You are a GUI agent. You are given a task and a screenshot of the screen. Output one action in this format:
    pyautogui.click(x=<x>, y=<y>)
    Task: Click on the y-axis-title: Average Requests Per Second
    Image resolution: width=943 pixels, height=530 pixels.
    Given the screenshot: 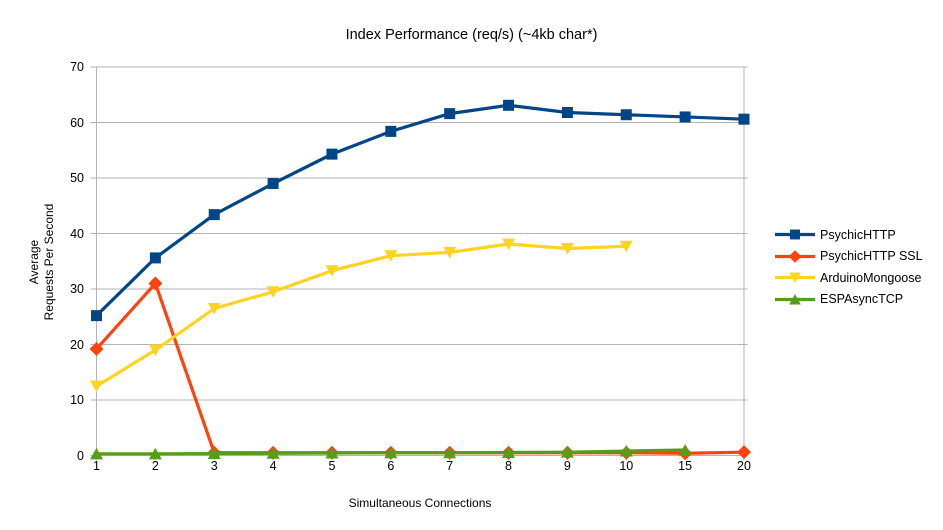 What is the action you would take?
    pyautogui.click(x=42, y=262)
    